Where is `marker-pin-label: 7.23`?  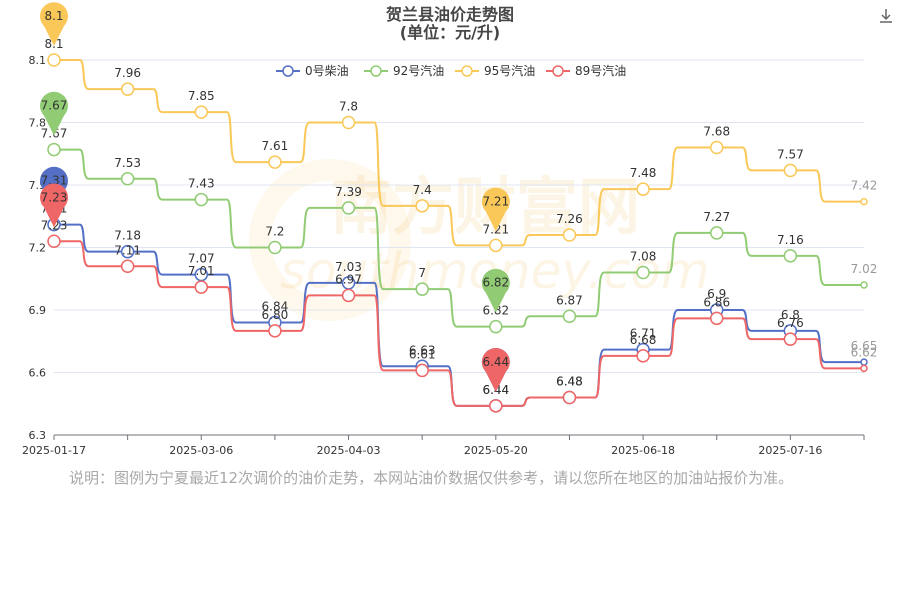 marker-pin-label: 7.23 is located at coordinates (54, 197).